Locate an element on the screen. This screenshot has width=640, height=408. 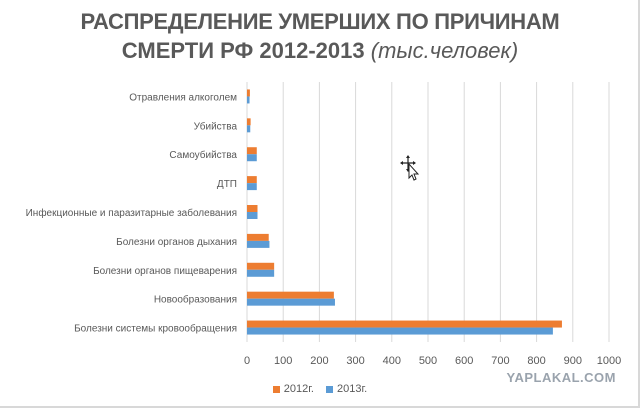
chart-title-unit: (тыс.человек) is located at coordinates (444, 50).